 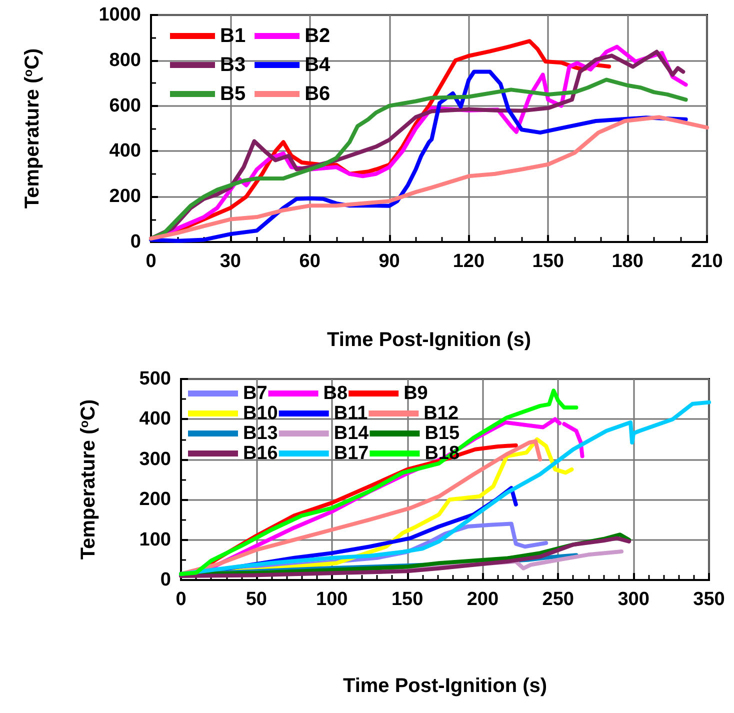 What do you see at coordinates (317, 94) in the screenshot?
I see `legend-label: B6` at bounding box center [317, 94].